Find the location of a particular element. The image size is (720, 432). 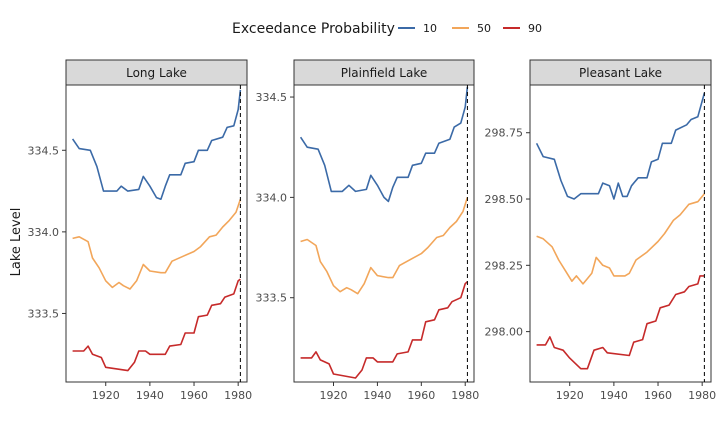

legend-label-90: 90 is located at coordinates (535, 28).